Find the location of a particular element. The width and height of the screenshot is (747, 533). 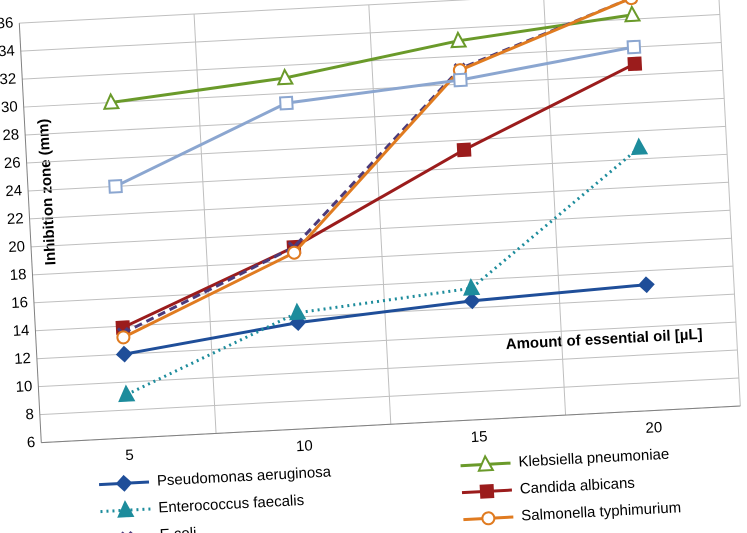

legend-label: E.coli is located at coordinates (178, 529).